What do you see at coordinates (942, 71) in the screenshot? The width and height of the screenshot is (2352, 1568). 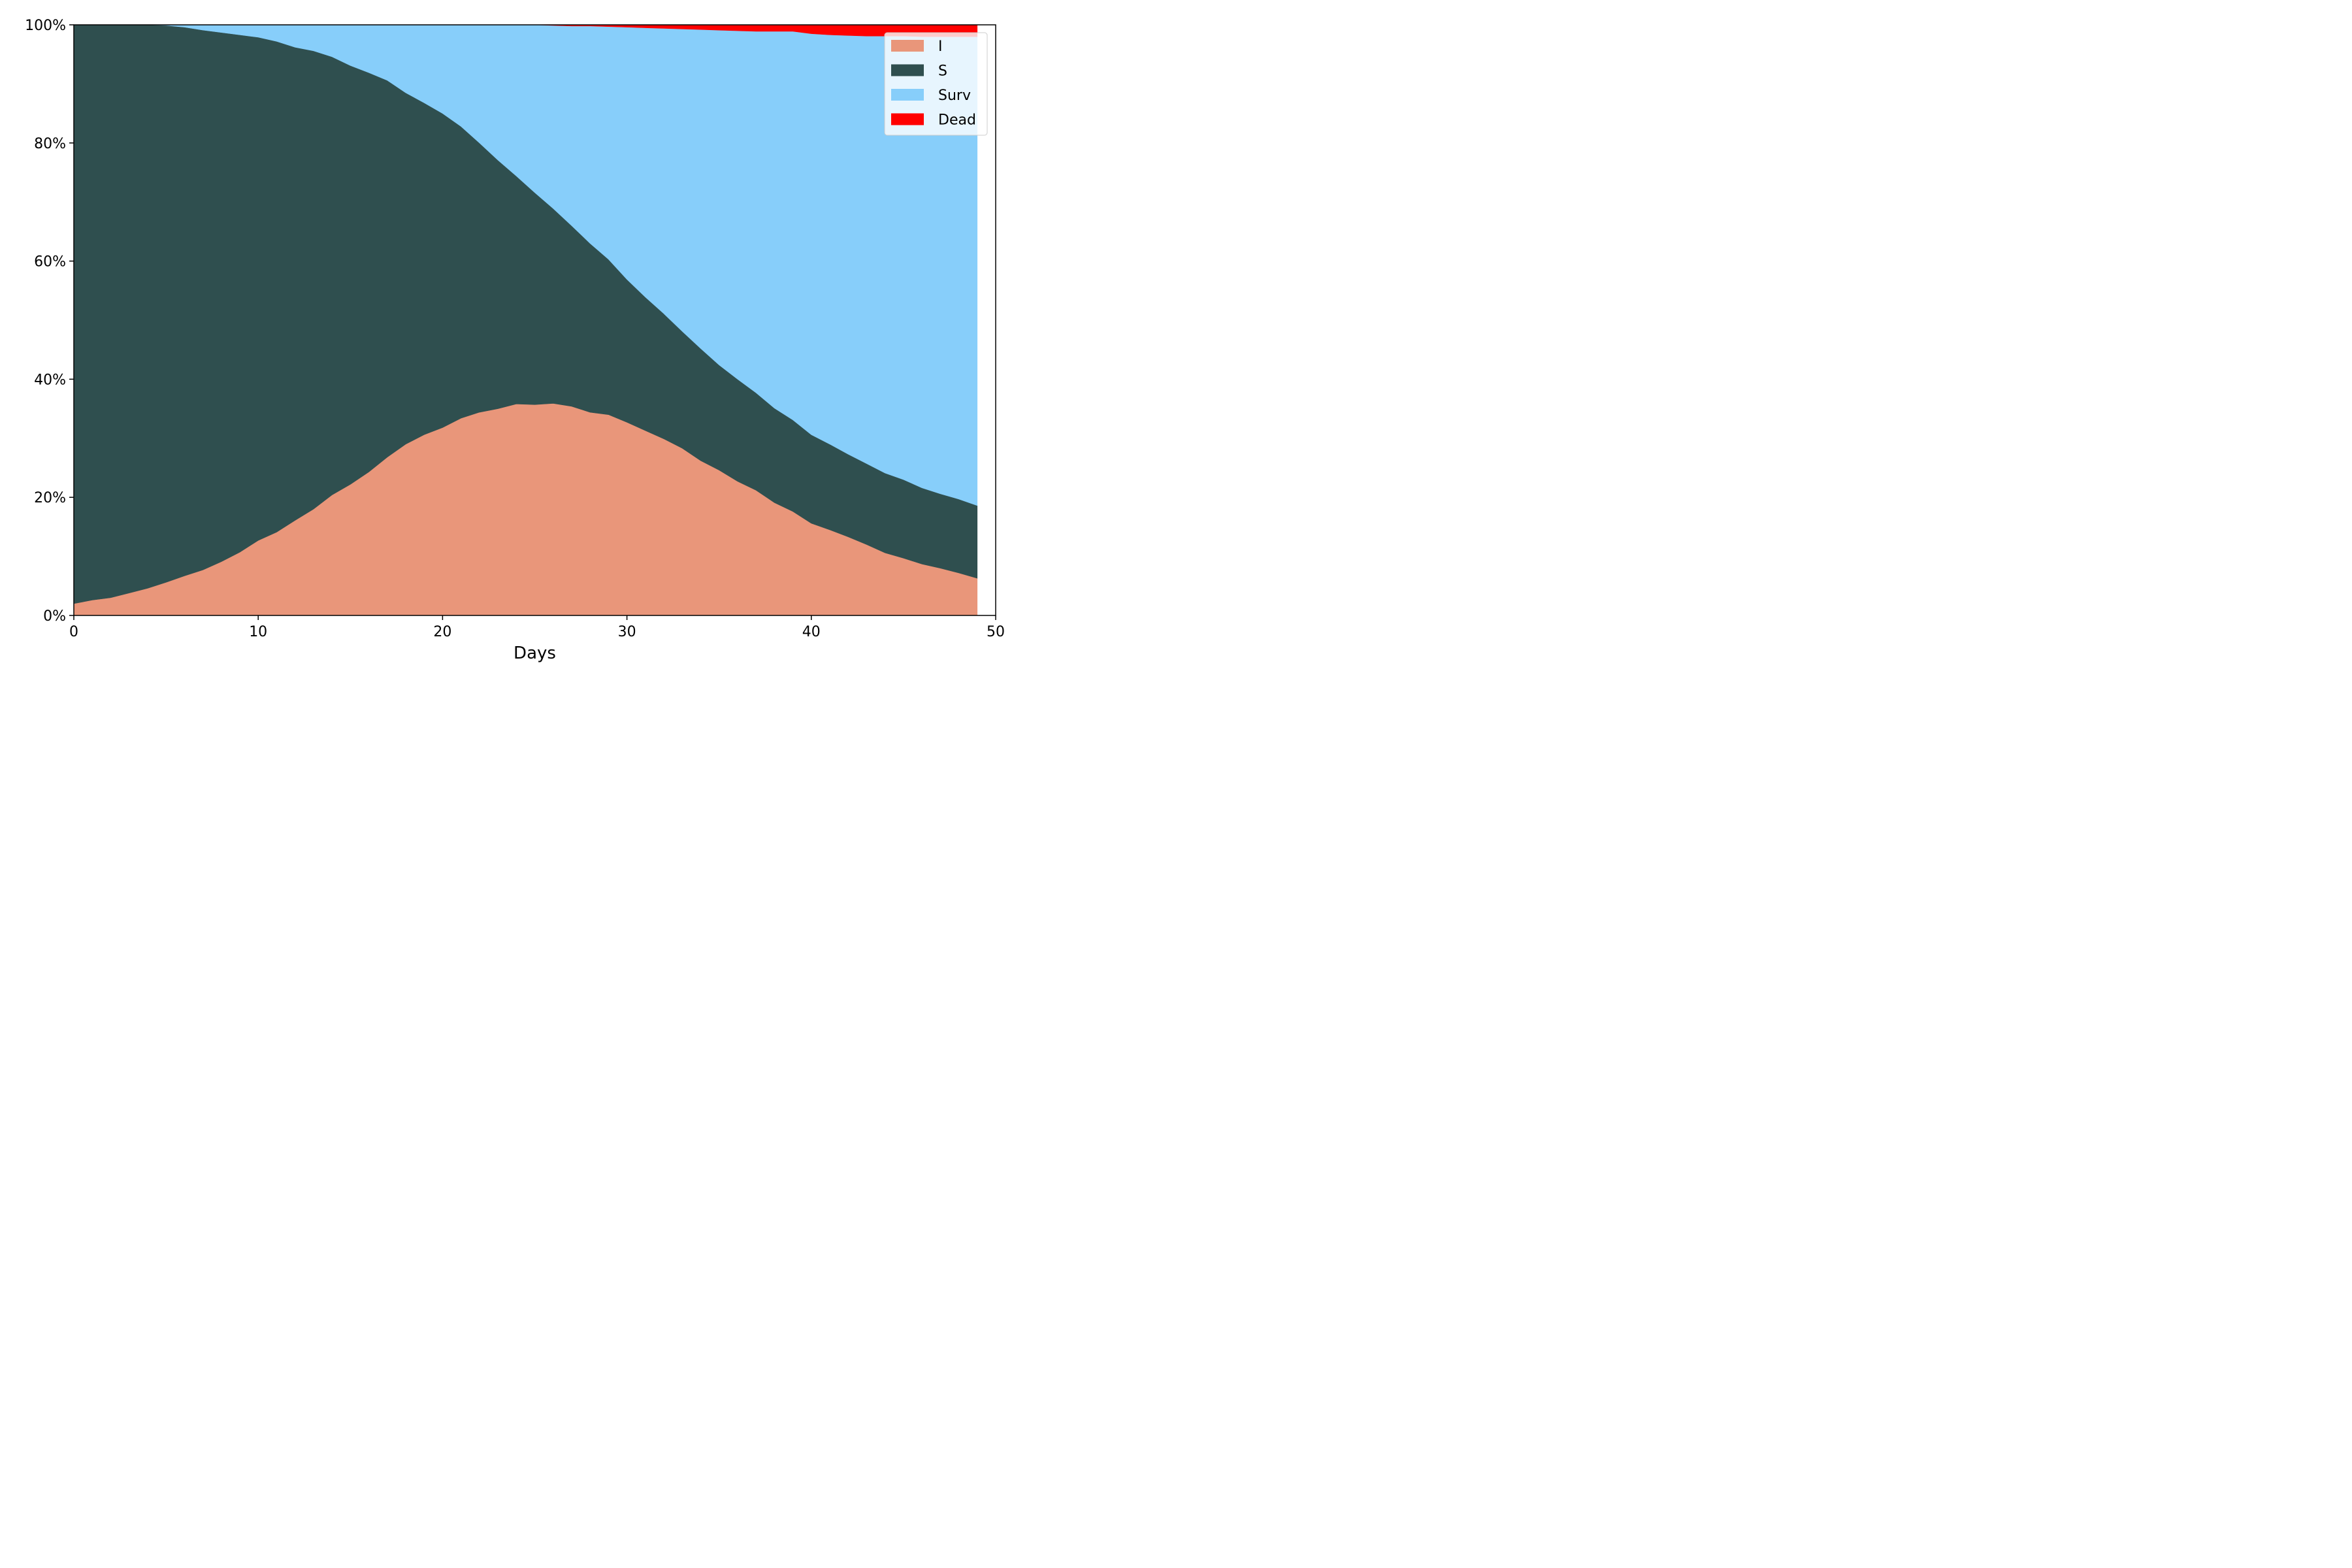 I see `legend-label-s: S` at bounding box center [942, 71].